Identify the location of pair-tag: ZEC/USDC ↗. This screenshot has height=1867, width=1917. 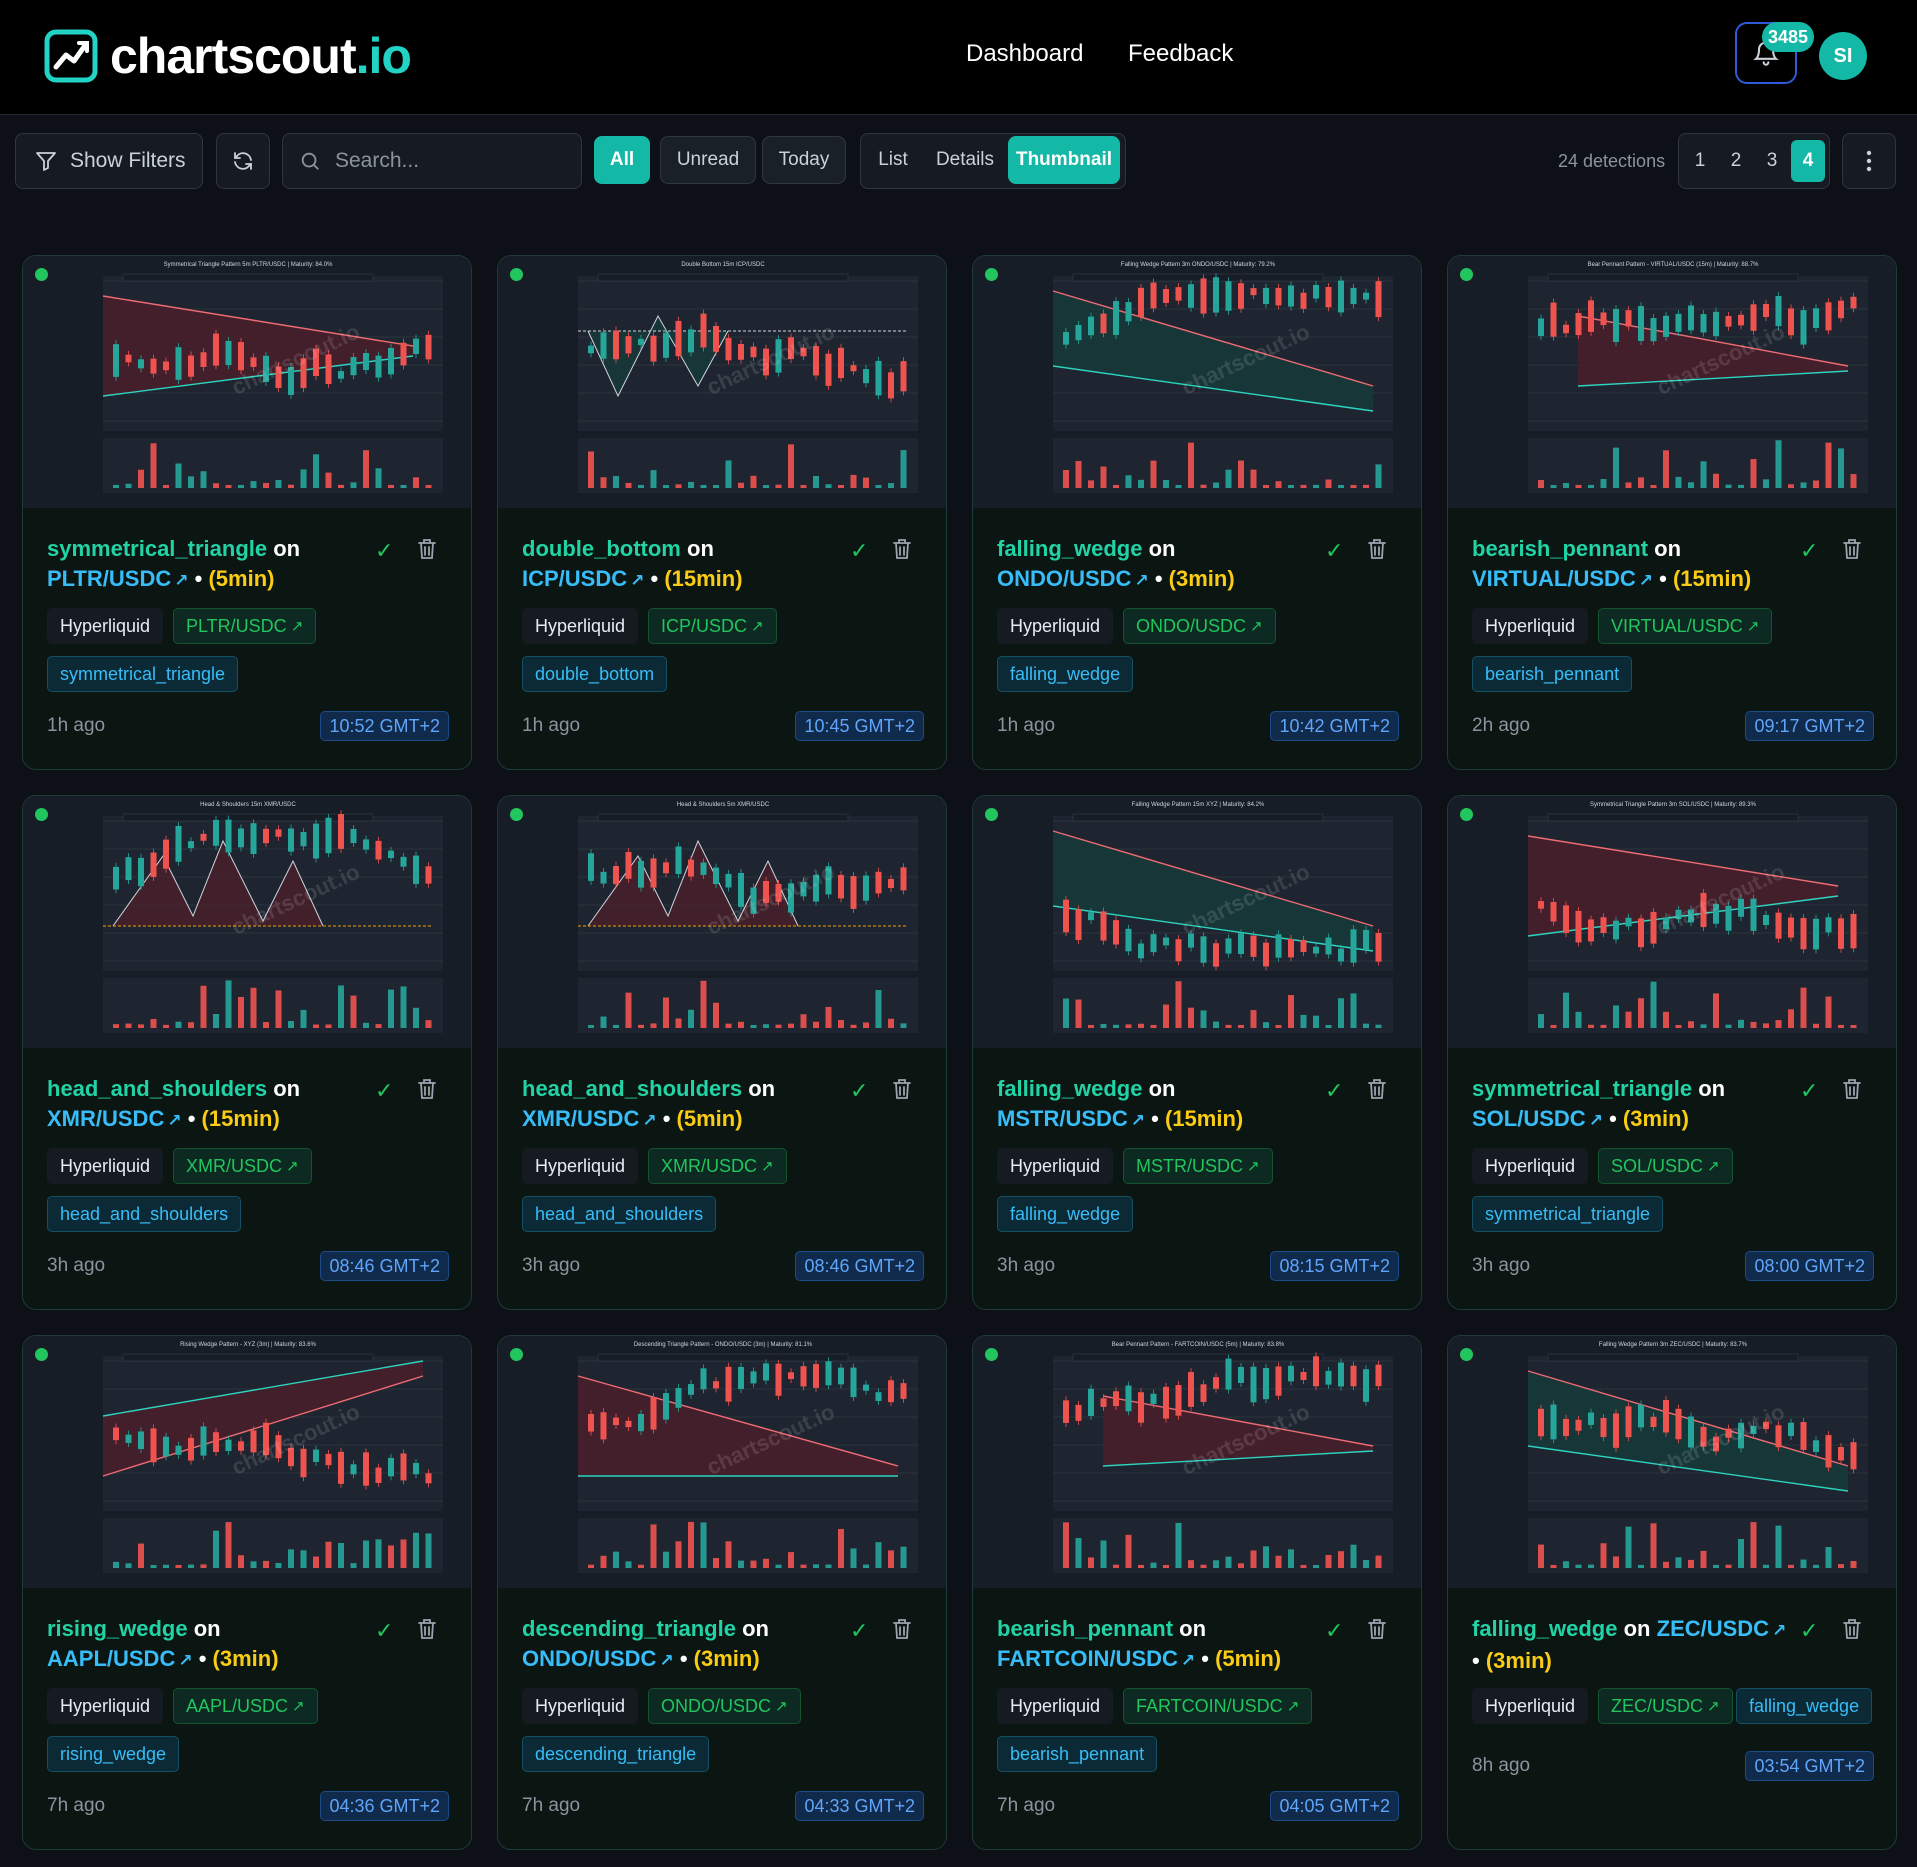
(1665, 1706).